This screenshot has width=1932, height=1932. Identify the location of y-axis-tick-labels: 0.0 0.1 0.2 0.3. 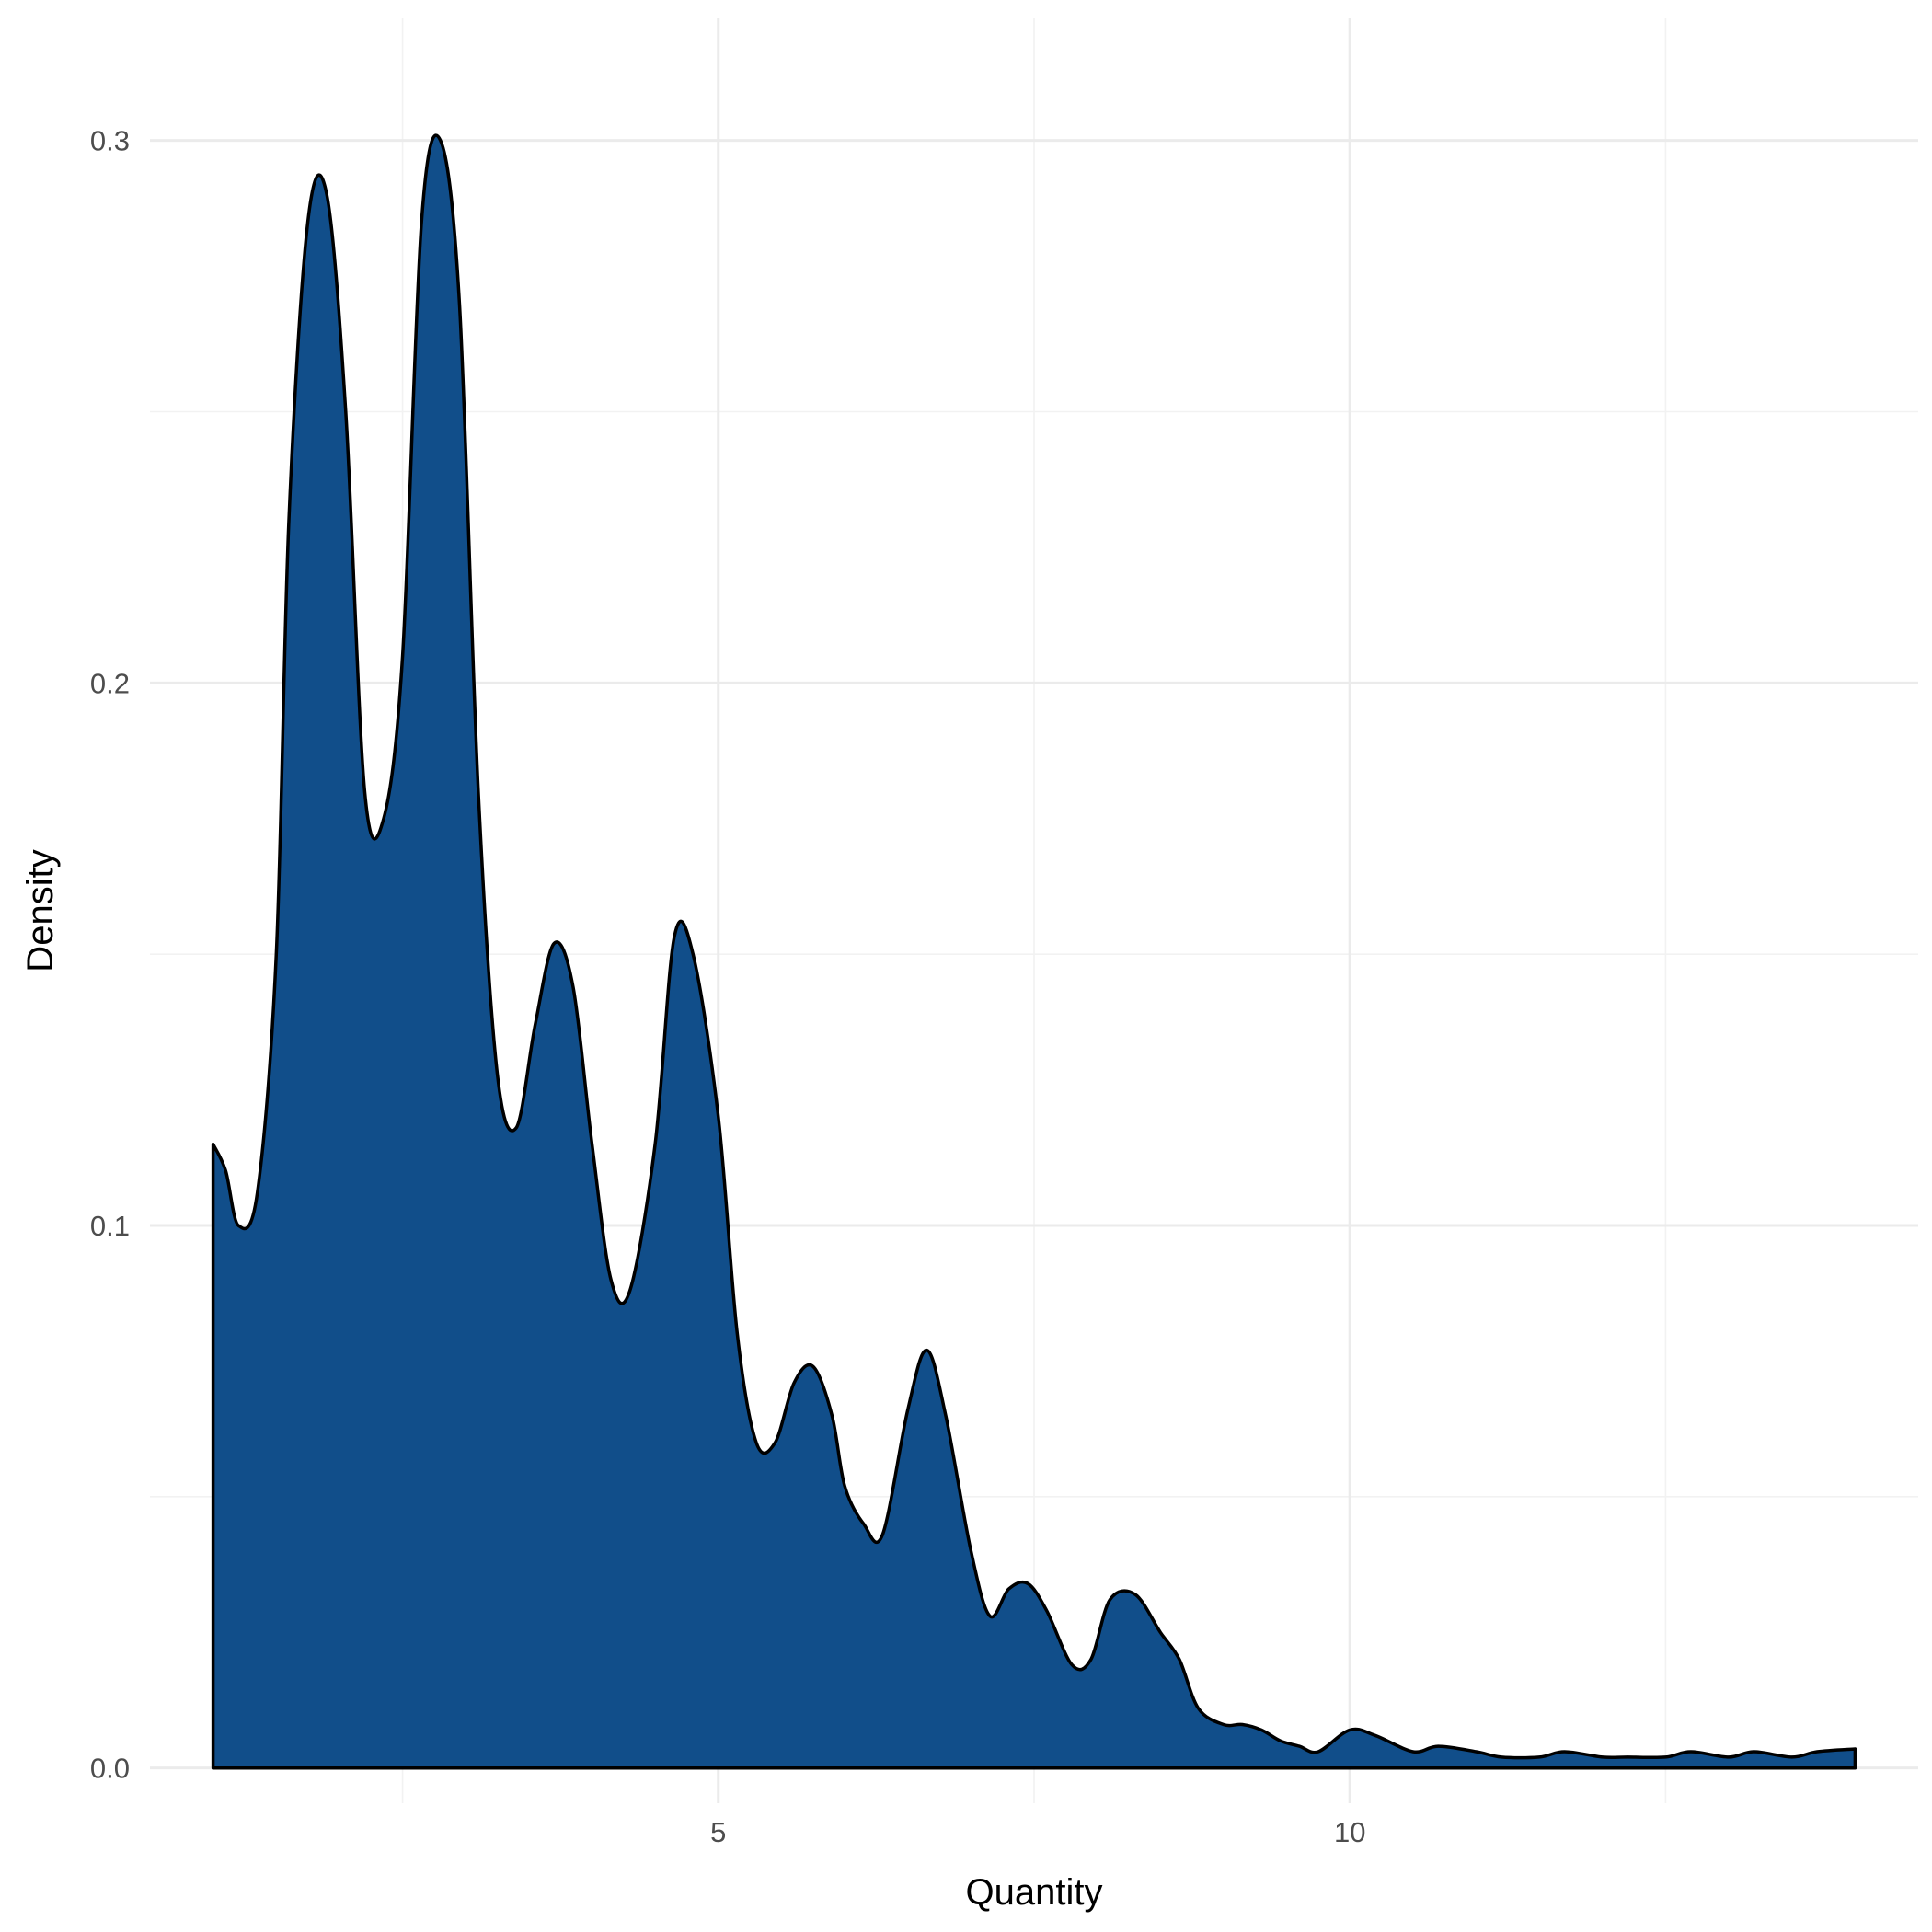
(110, 955).